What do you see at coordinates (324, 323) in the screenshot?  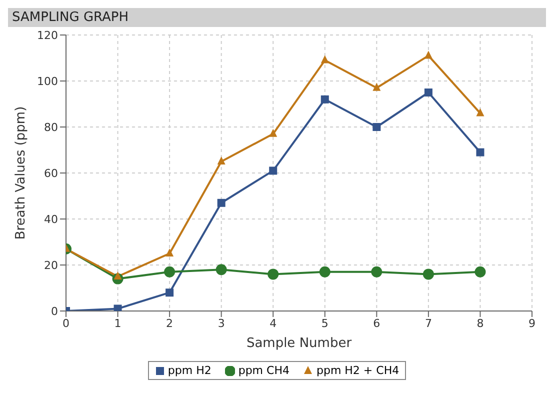 I see `x-tick-label: 5` at bounding box center [324, 323].